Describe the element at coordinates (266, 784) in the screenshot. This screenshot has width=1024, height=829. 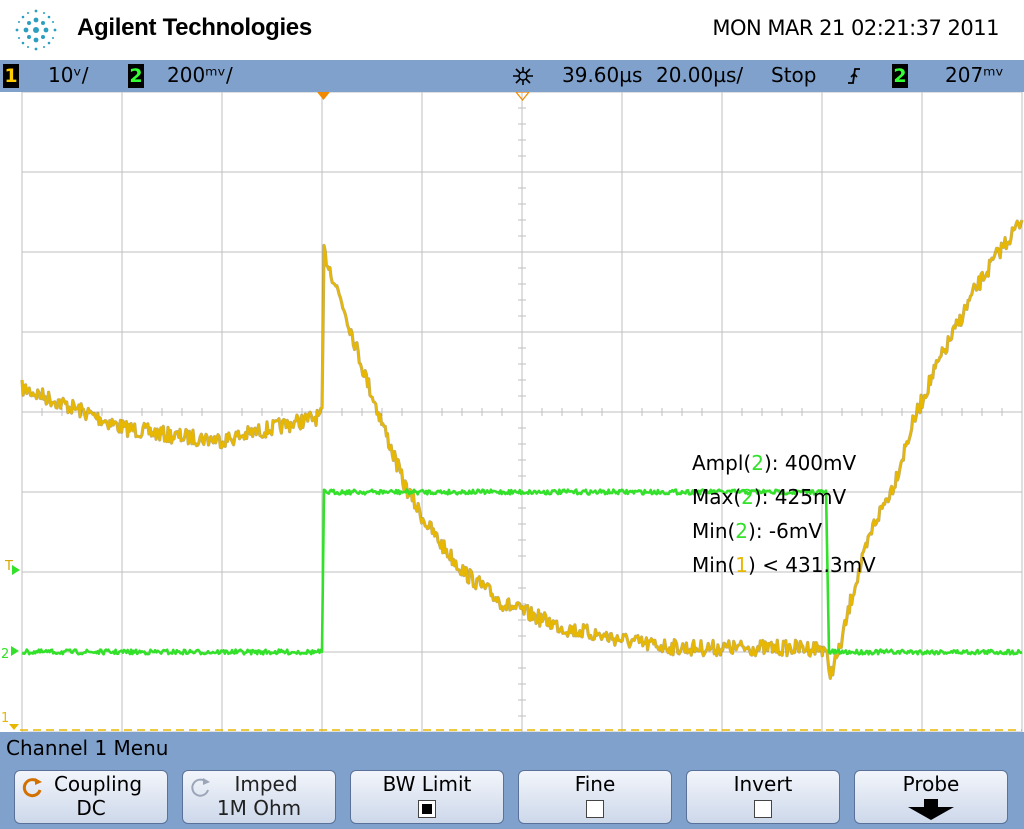
I see `imped-label: Imped` at that location.